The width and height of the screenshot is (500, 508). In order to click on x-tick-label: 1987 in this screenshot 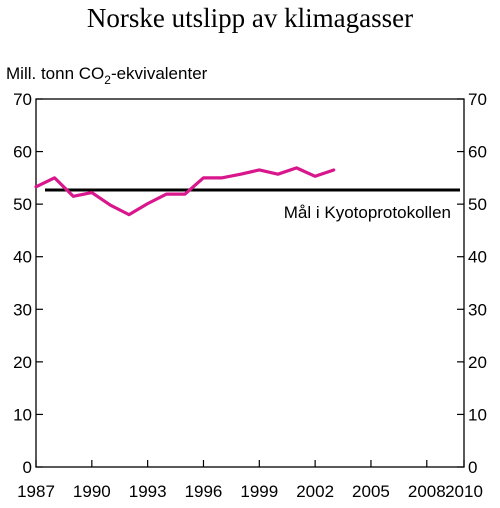, I will do `click(36, 491)`.